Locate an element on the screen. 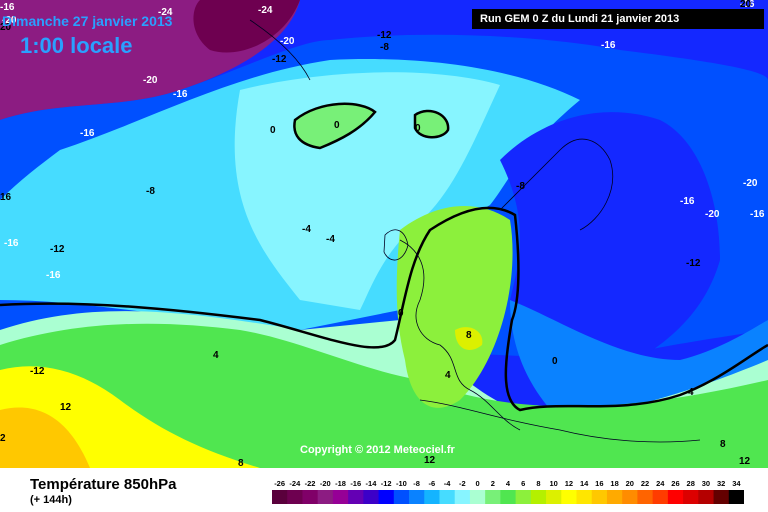 This screenshot has height=512, width=768. scale-label: 2 is located at coordinates (493, 483).